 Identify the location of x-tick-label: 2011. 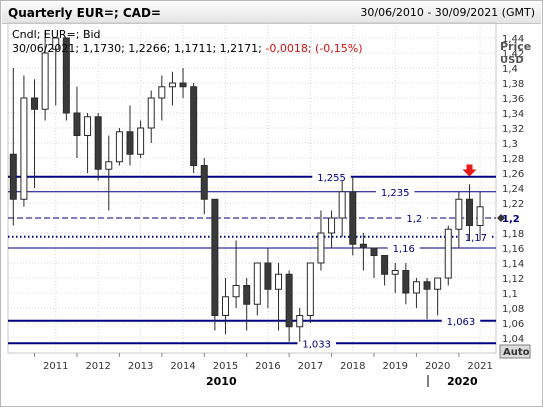
(55, 366).